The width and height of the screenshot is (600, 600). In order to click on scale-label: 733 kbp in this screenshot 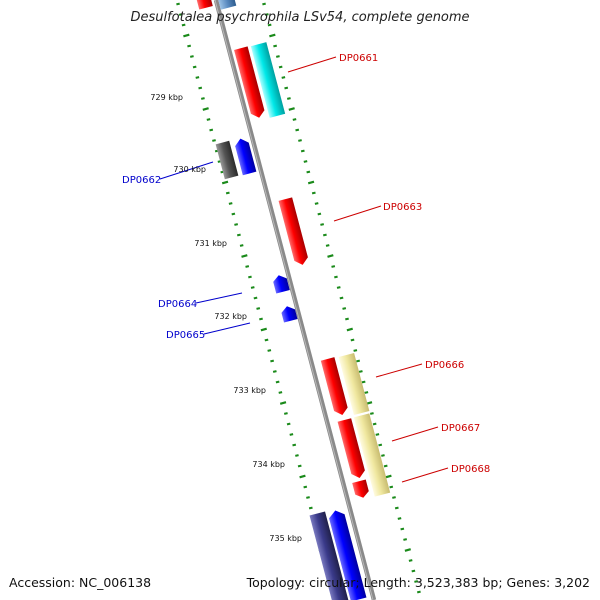, I will do `click(249, 390)`.